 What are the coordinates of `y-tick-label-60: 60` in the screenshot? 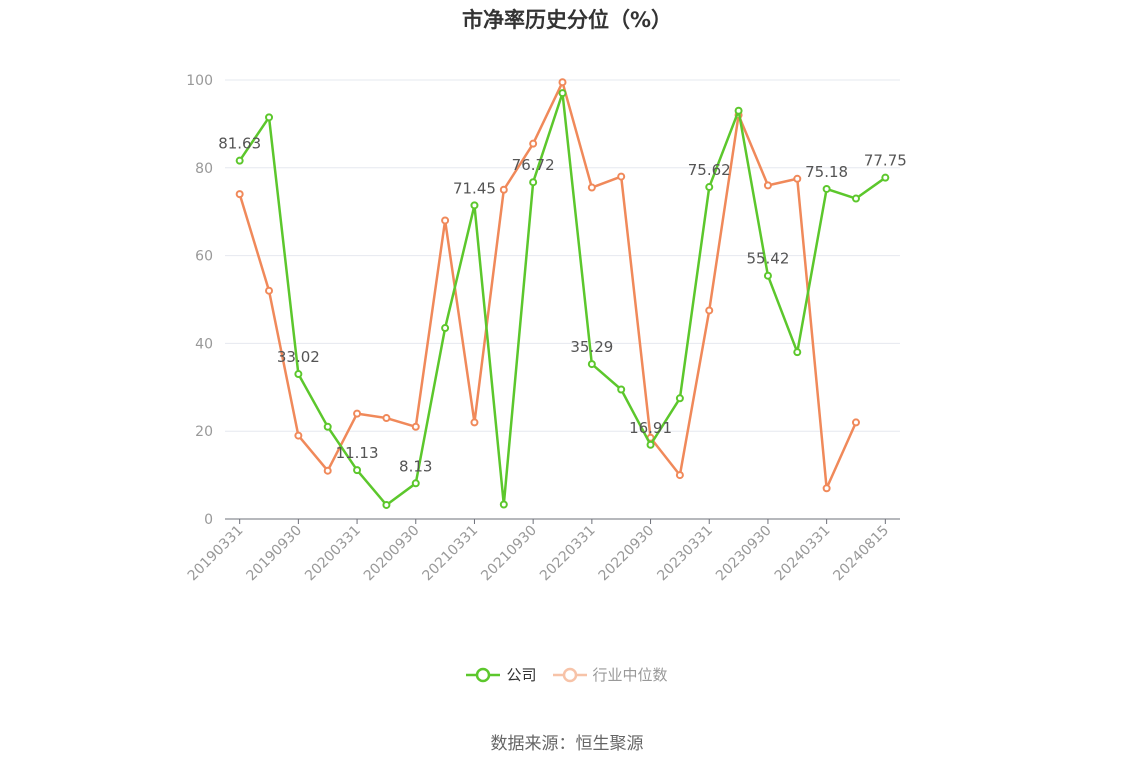 It's located at (204, 257).